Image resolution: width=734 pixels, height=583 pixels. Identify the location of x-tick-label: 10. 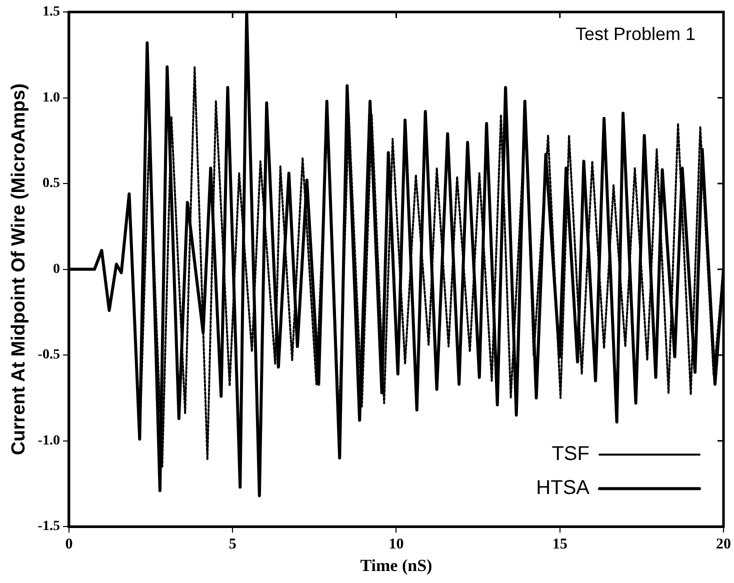
(396, 544).